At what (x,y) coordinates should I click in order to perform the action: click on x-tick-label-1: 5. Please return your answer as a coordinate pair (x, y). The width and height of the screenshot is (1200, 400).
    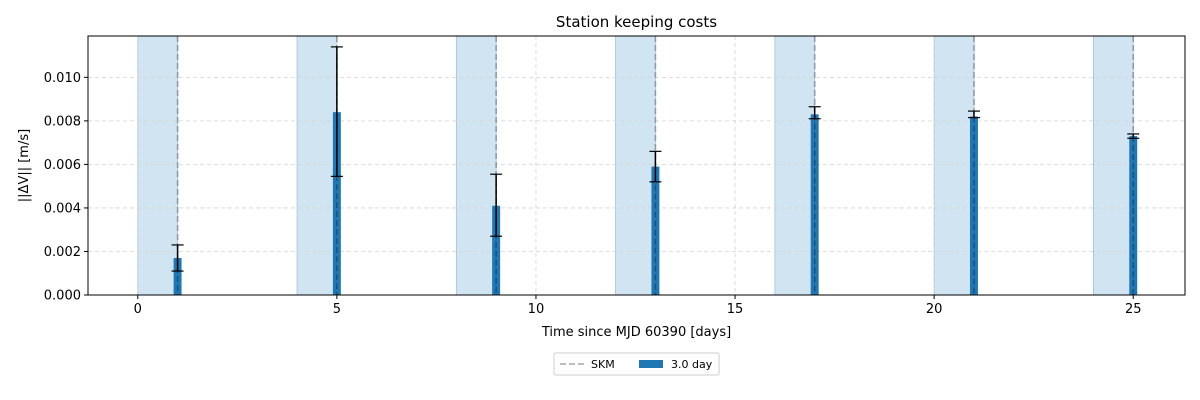
    Looking at the image, I should click on (337, 309).